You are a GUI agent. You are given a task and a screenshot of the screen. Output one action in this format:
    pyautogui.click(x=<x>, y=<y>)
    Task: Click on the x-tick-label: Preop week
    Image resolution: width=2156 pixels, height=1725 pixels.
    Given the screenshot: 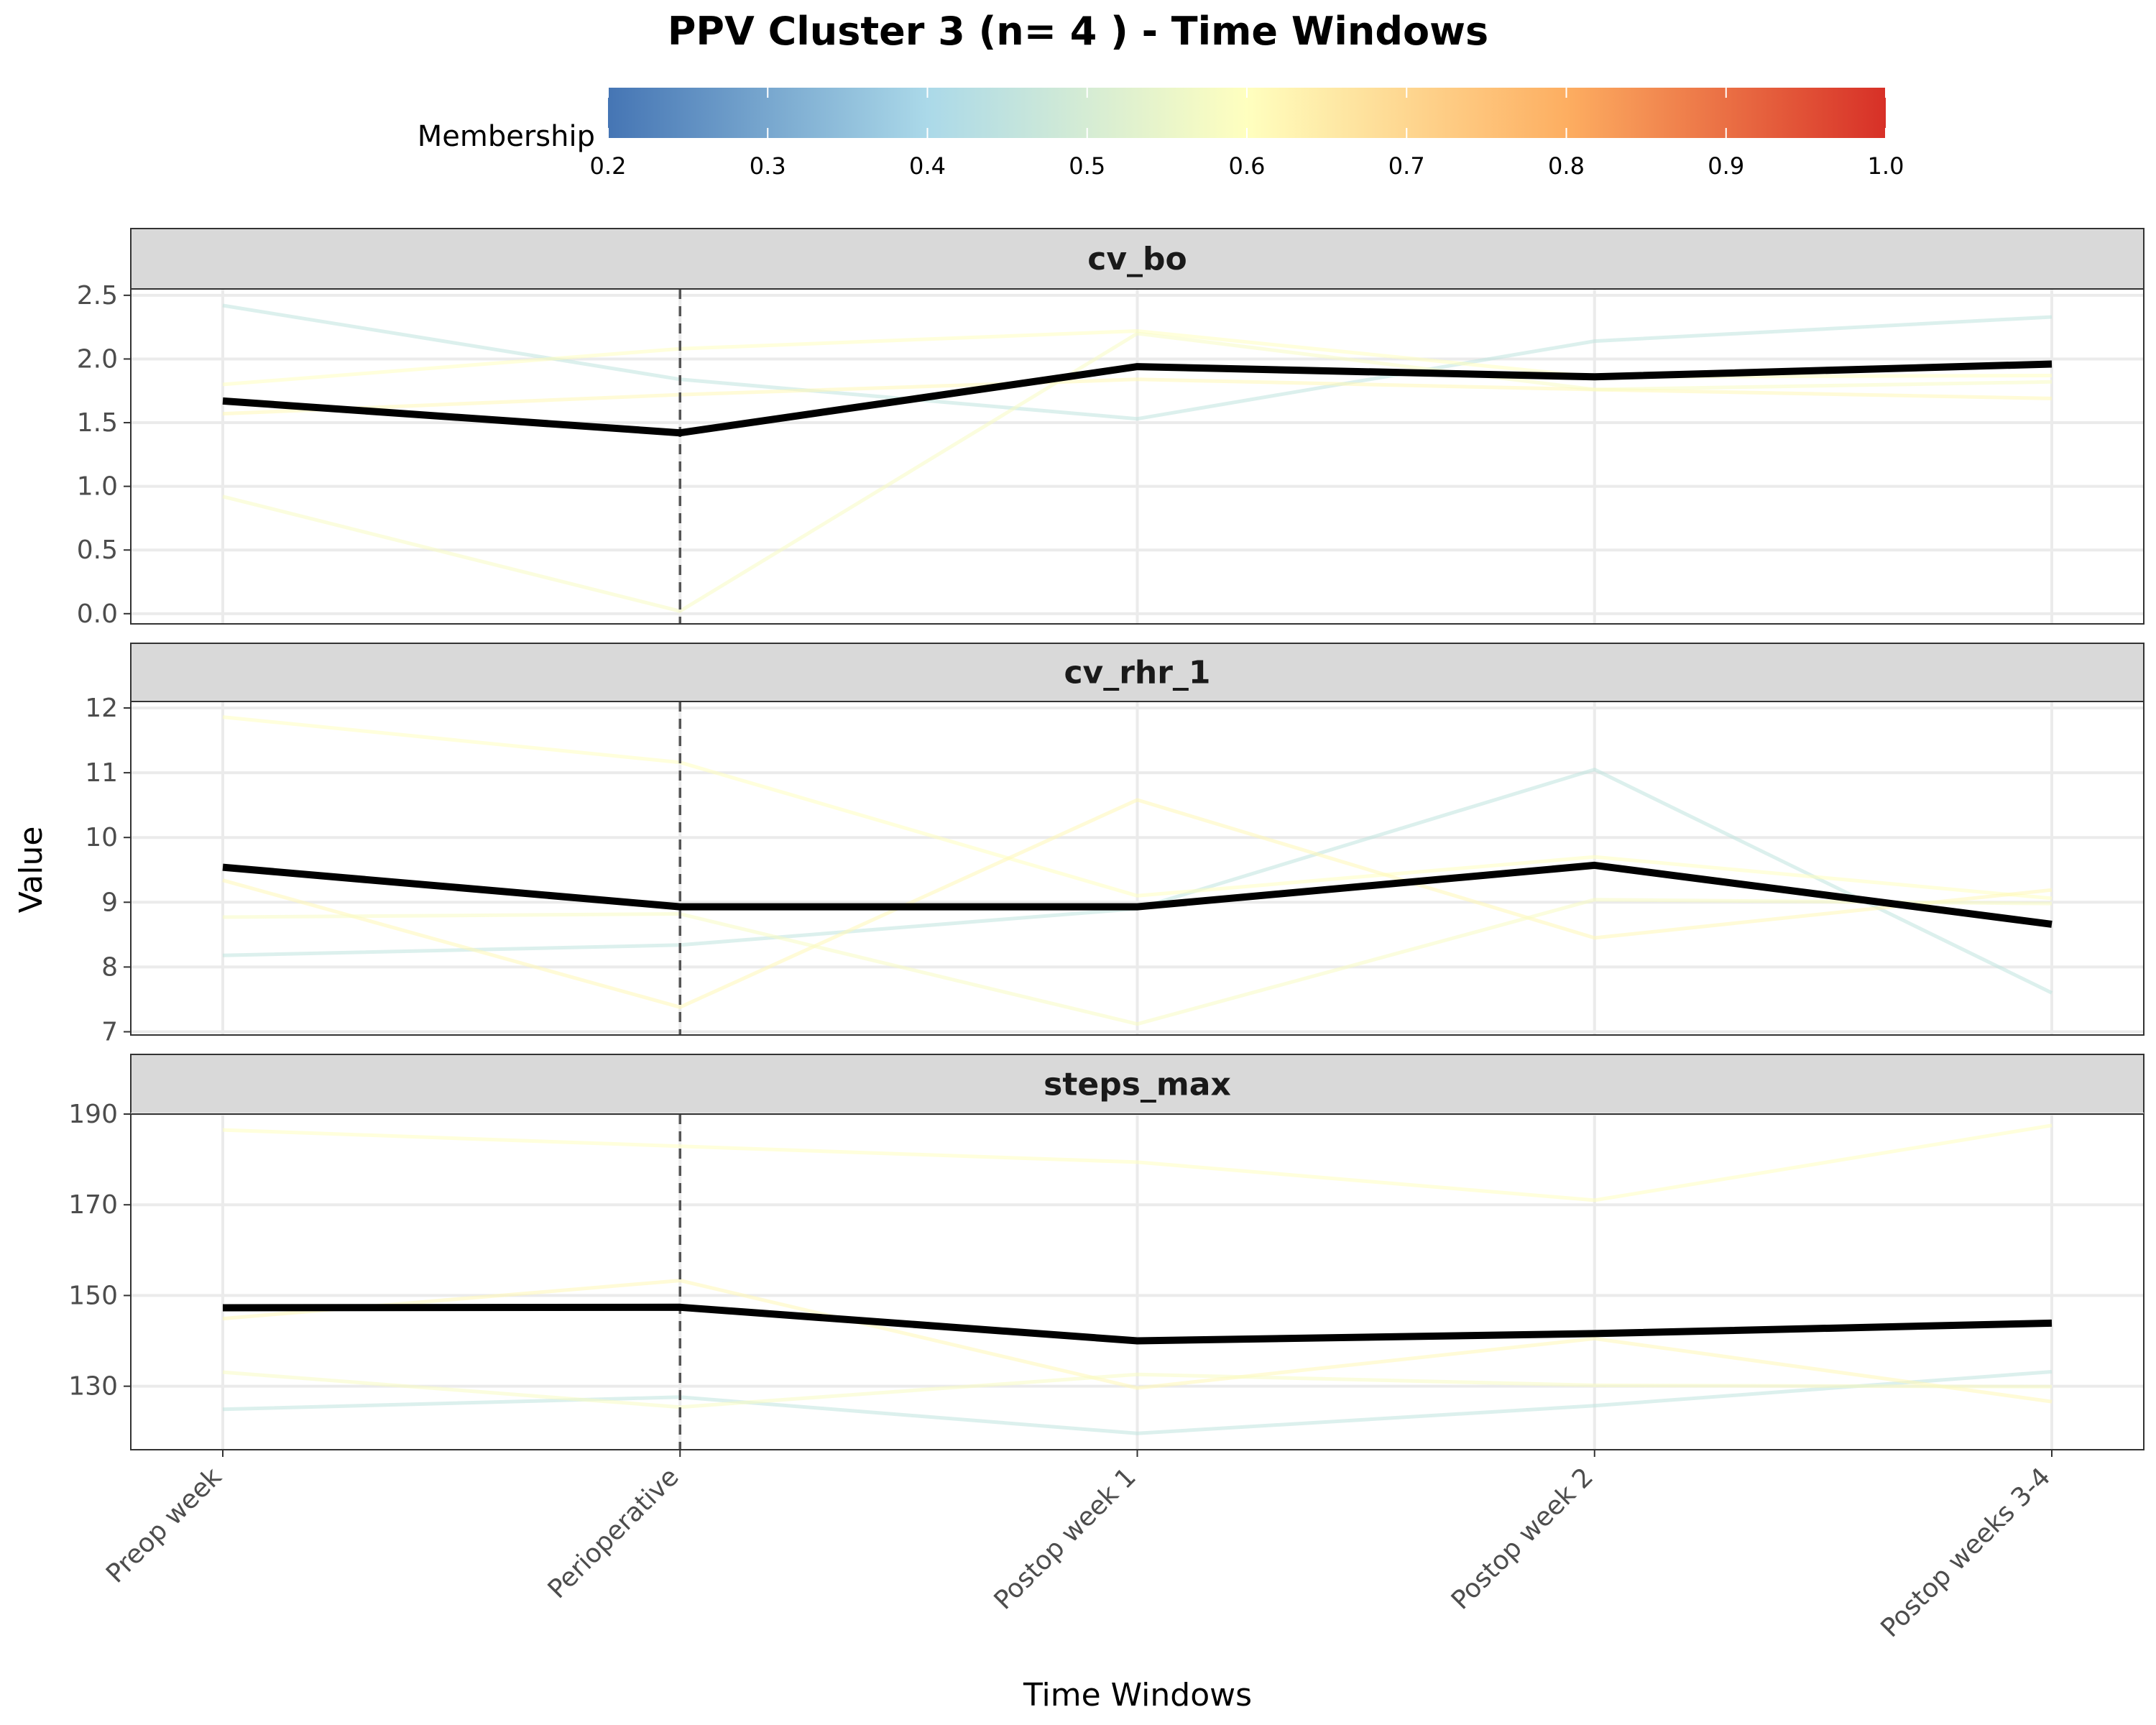 What is the action you would take?
    pyautogui.click(x=164, y=1525)
    